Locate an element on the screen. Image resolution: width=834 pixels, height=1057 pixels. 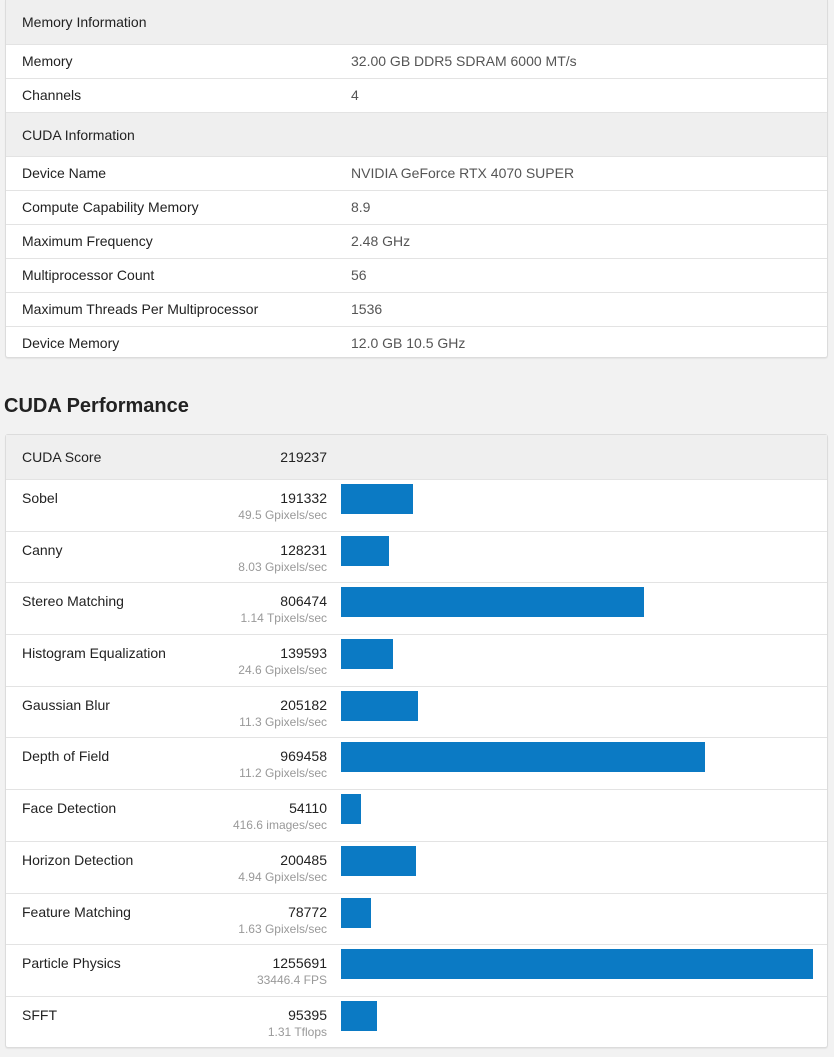
info-label: Channels is located at coordinates (52, 95).